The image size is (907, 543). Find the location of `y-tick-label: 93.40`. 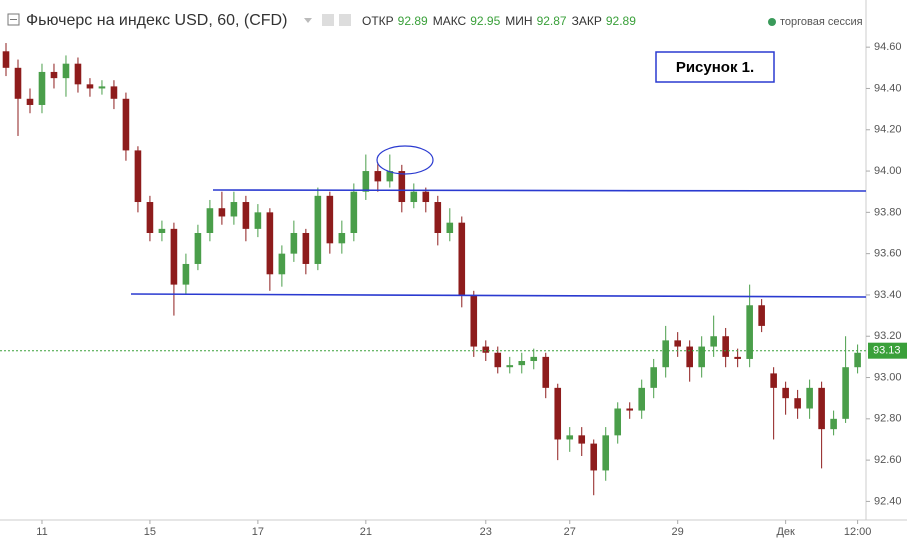

y-tick-label: 93.40 is located at coordinates (888, 295).